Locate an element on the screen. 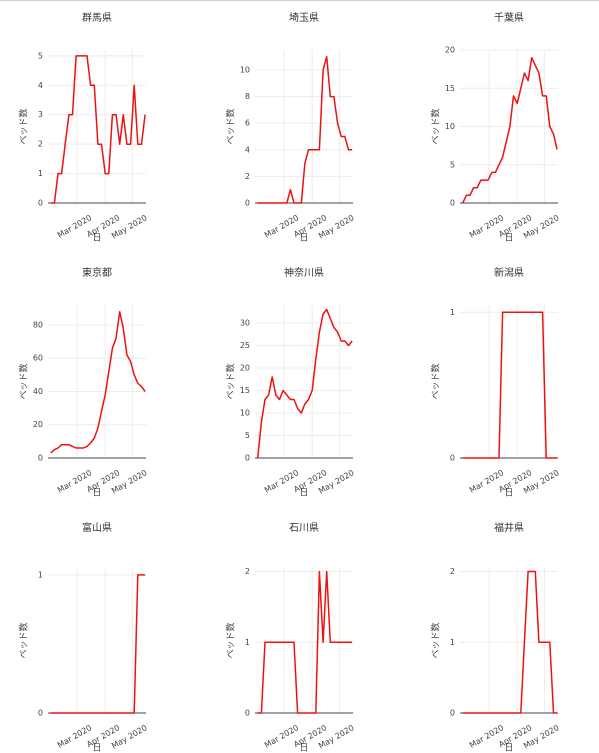 This screenshot has height=753, width=599. chart-title: 群馬県 is located at coordinates (97, 17).